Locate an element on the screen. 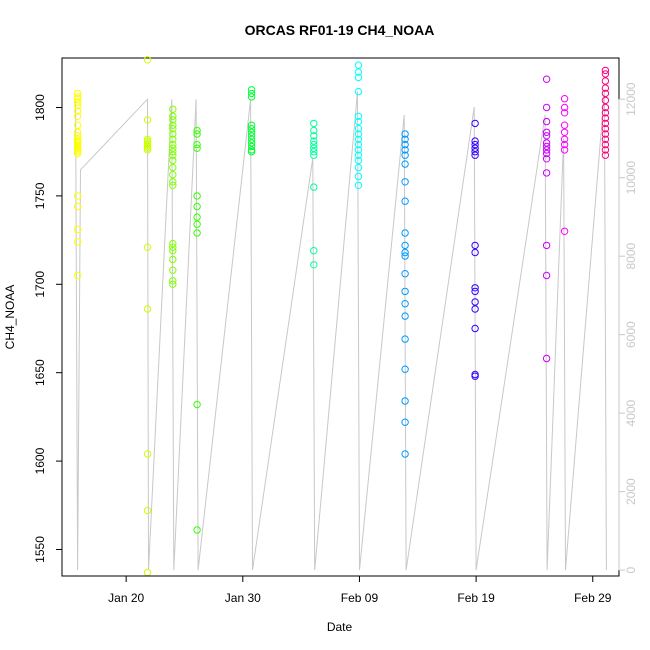 This screenshot has height=650, width=650. right-tick-label: 6000 is located at coordinates (631, 334).